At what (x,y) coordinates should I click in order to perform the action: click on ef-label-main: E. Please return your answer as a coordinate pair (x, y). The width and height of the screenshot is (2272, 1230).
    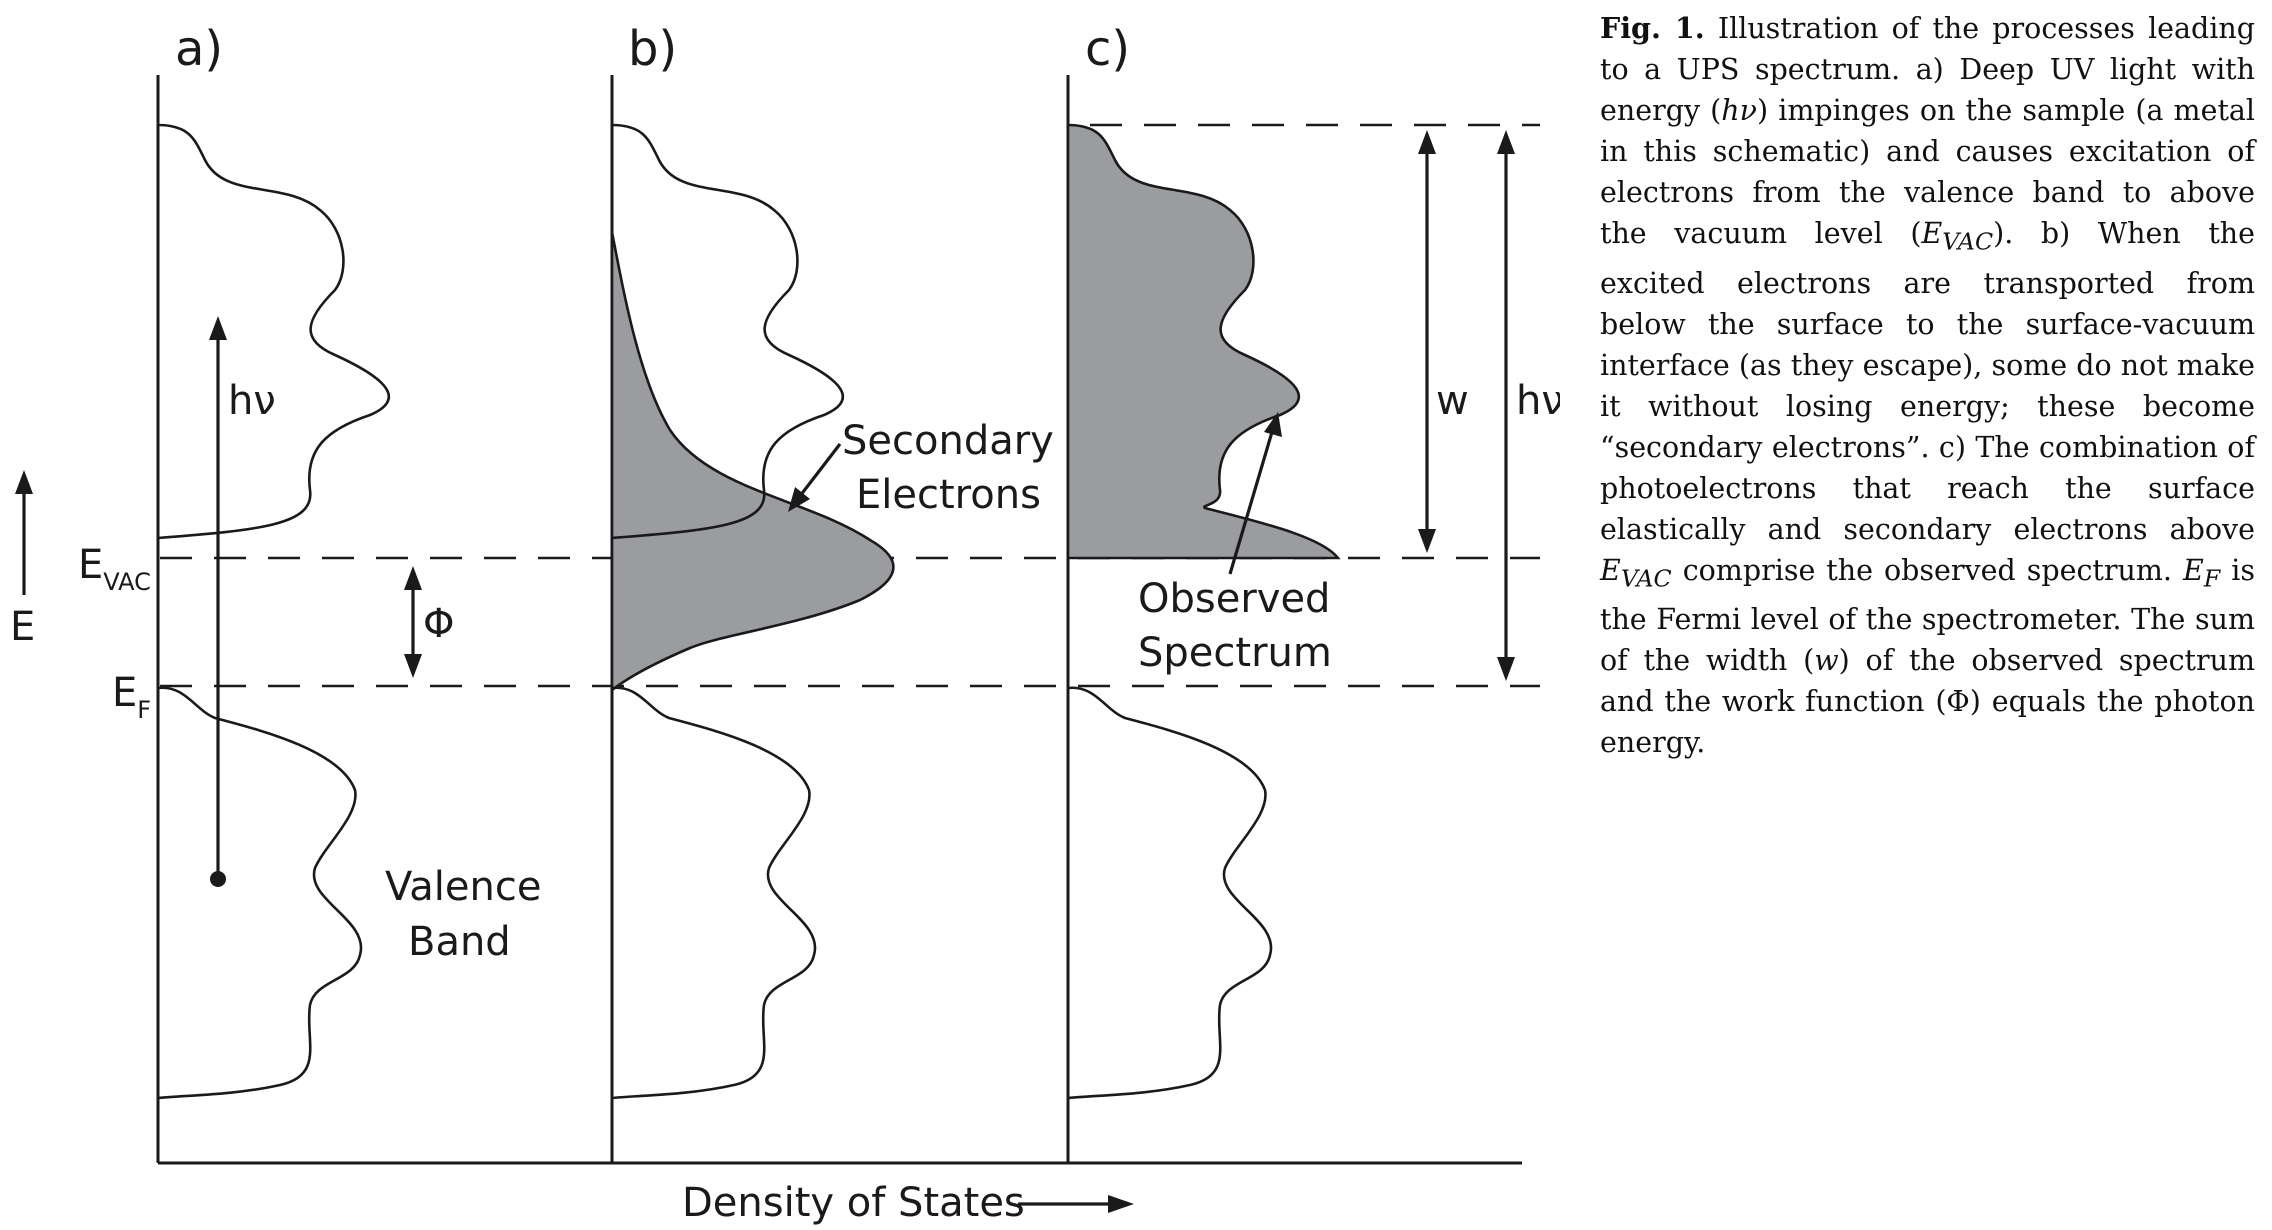
    Looking at the image, I should click on (124, 693).